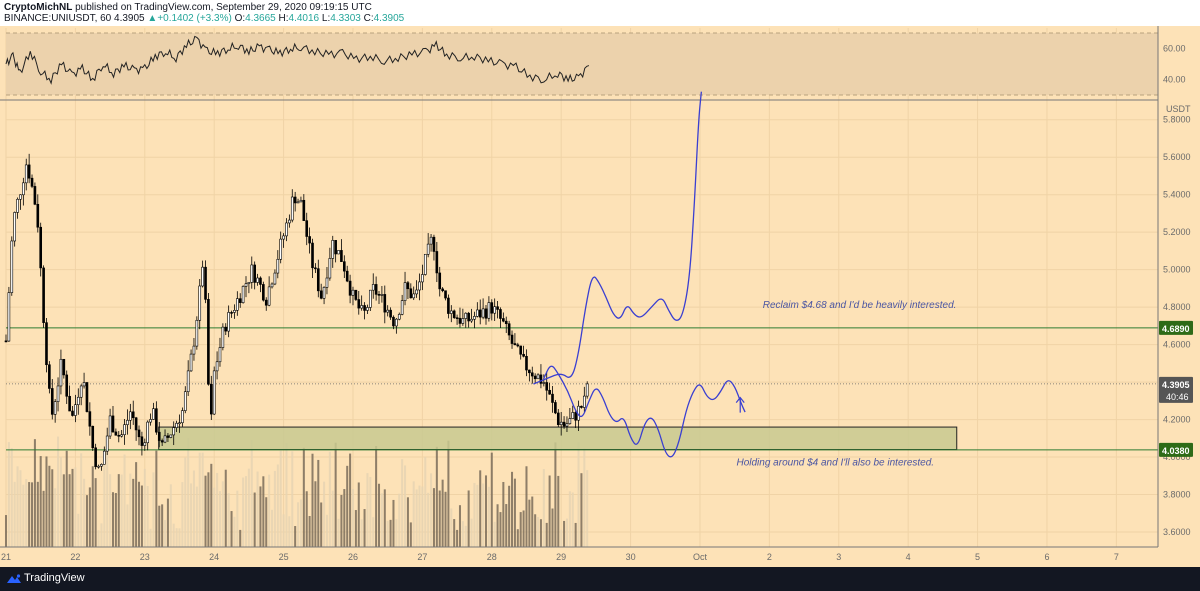 This screenshot has height=591, width=1200. I want to click on rsi-panel, so click(600, 66).